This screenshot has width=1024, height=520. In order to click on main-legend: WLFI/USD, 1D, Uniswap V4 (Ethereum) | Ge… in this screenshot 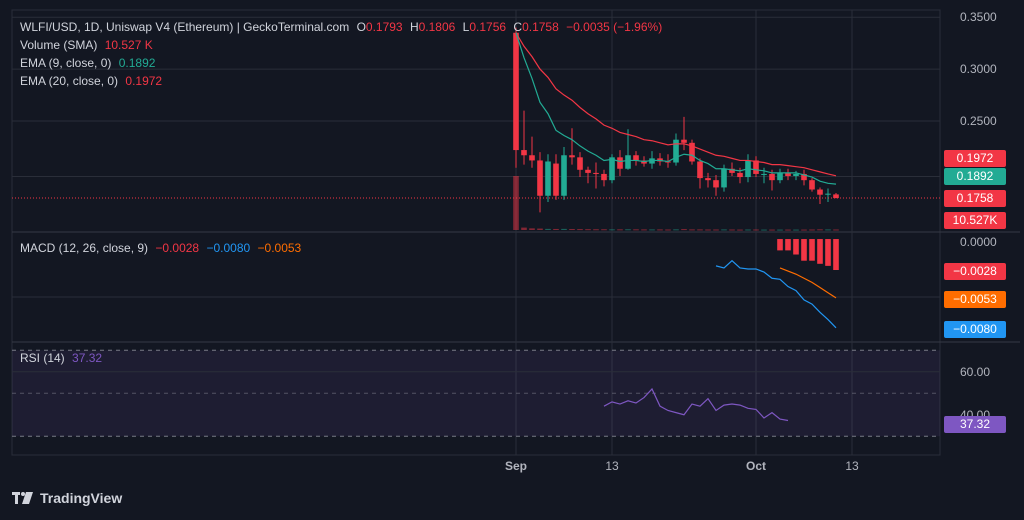, I will do `click(343, 54)`.